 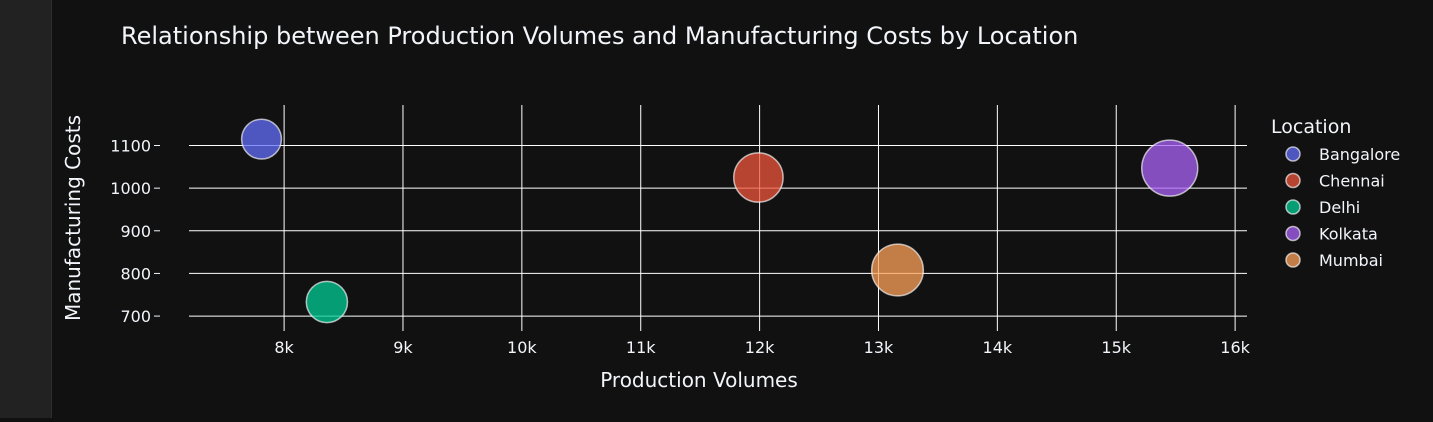 I want to click on y-tick-label: 800, so click(x=135, y=273).